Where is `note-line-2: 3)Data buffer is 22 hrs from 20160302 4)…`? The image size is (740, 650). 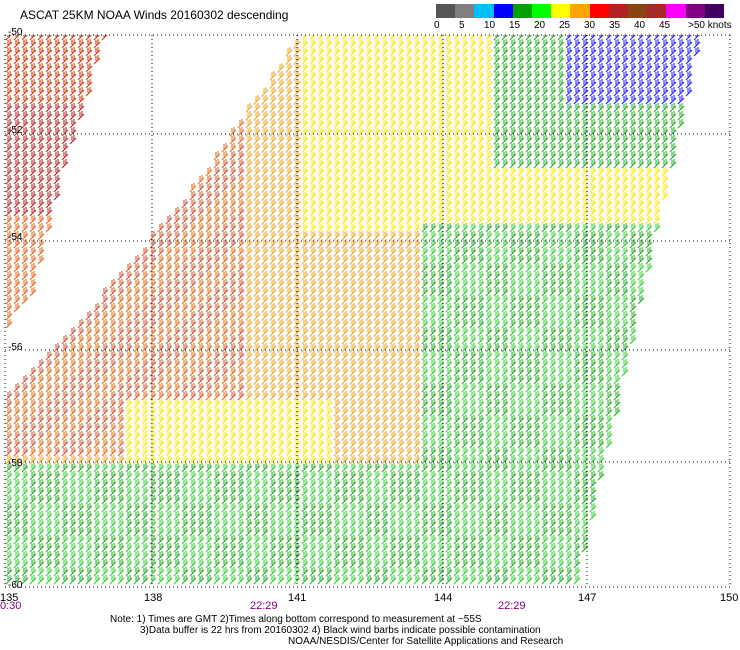
note-line-2: 3)Data buffer is 22 hrs from 20160302 4)… is located at coordinates (340, 630).